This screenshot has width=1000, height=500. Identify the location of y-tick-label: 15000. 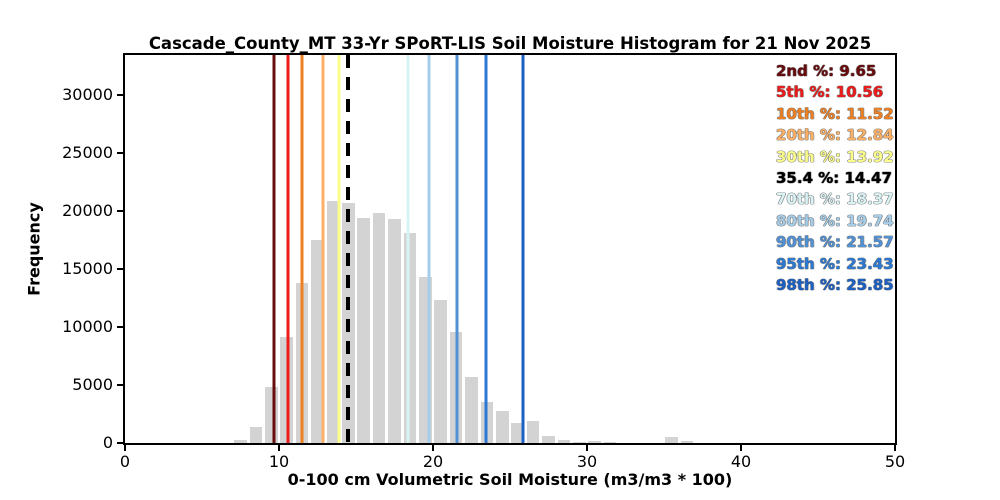
(87, 268).